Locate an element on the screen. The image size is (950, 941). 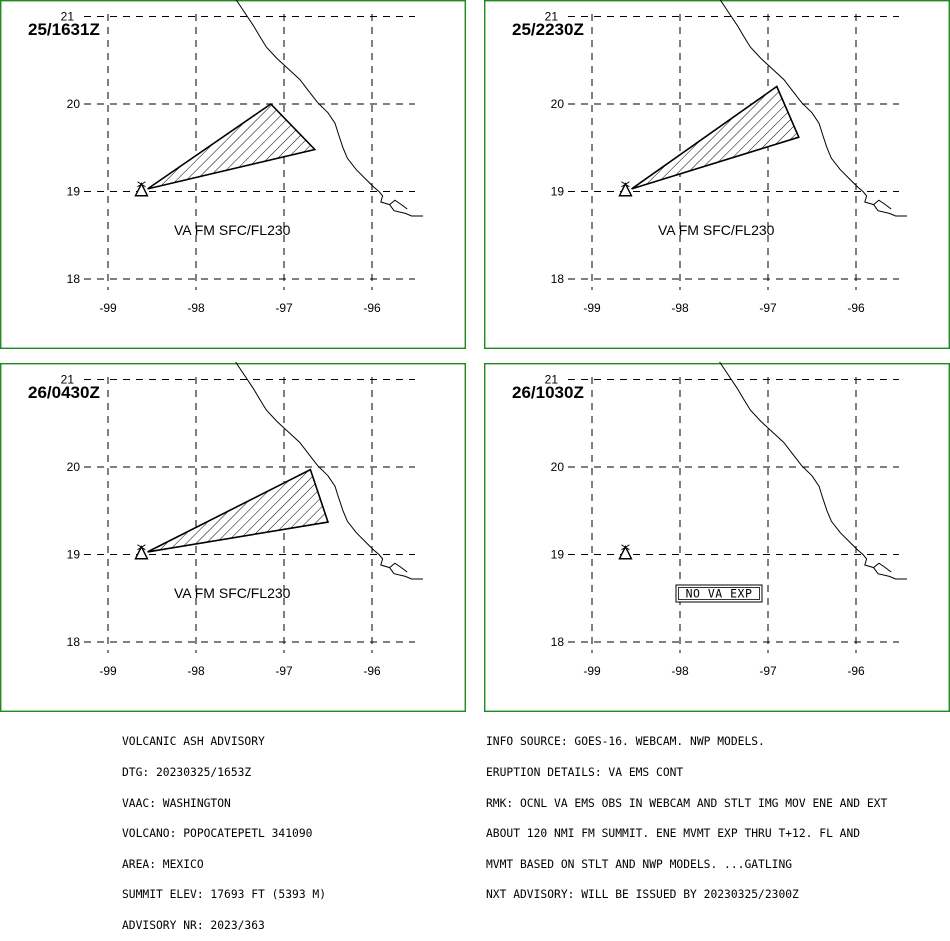
panel-time-label: 25/1631Z is located at coordinates (64, 29).